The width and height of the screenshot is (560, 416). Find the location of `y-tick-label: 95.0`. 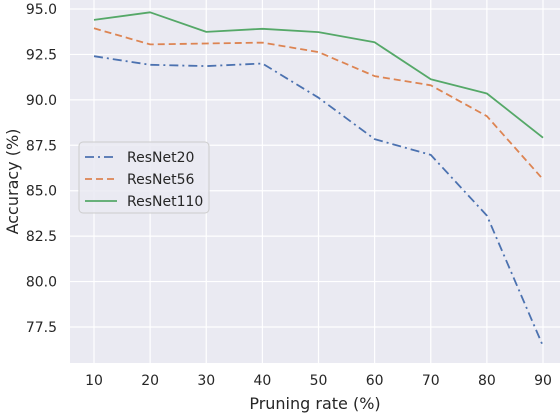

y-tick-label: 95.0 is located at coordinates (41, 10).